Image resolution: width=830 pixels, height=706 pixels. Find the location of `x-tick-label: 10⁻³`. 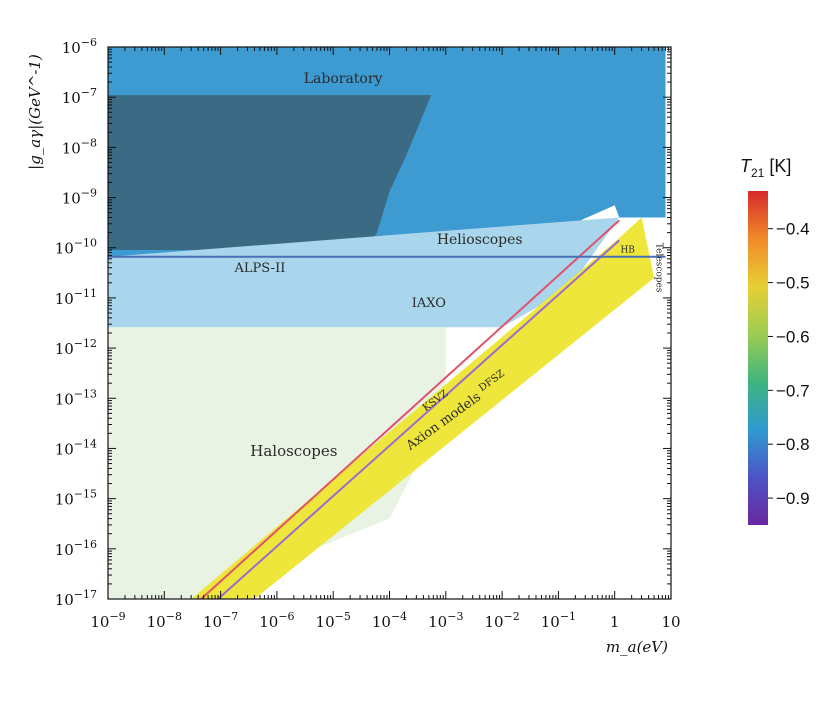

x-tick-label: 10⁻³ is located at coordinates (445, 620).